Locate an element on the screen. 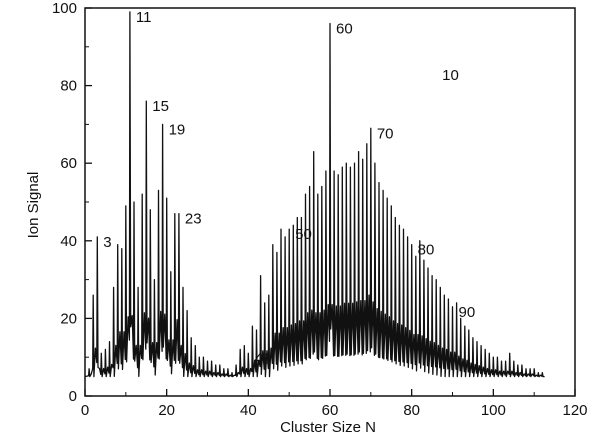 This screenshot has height=438, width=601. y-tick-label: 80 is located at coordinates (68, 86).